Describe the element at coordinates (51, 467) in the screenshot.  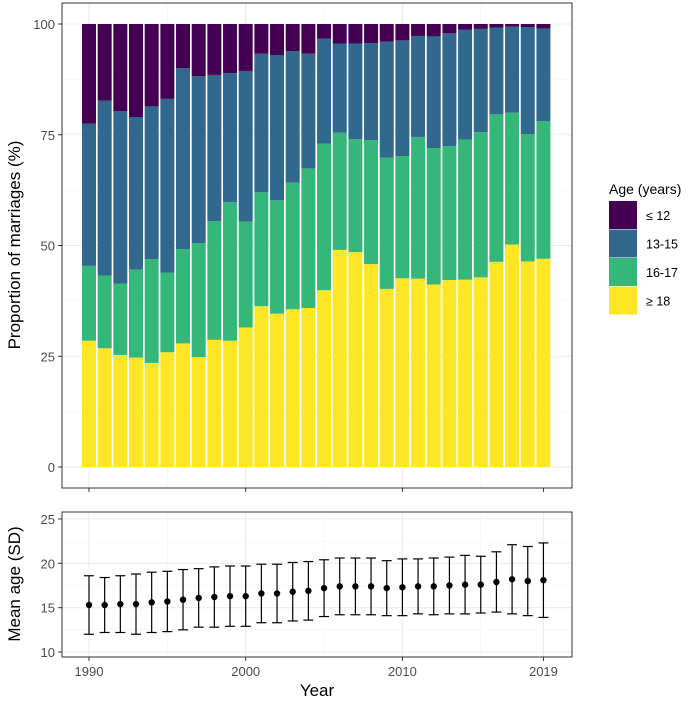
I see `y-tick-label: 0` at that location.